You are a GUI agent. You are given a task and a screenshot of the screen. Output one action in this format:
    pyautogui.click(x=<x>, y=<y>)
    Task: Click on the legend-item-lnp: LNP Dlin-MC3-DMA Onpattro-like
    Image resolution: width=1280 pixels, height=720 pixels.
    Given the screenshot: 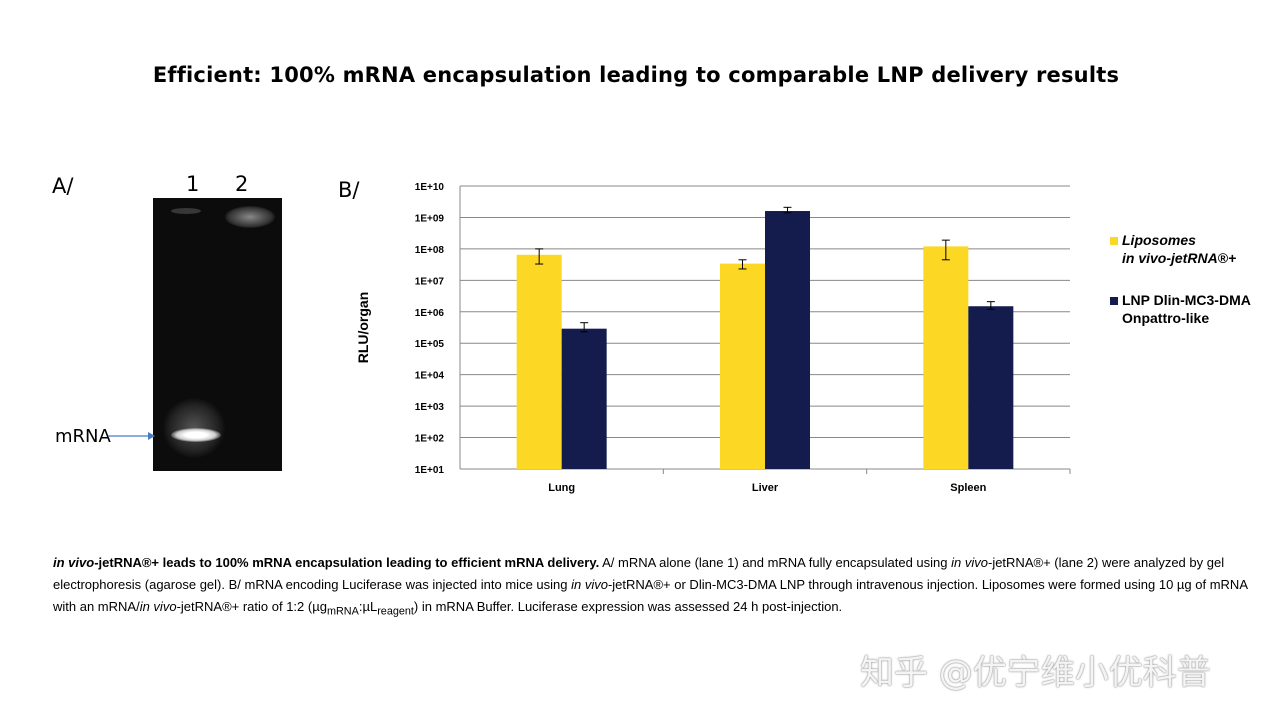 What is the action you would take?
    pyautogui.click(x=1180, y=309)
    